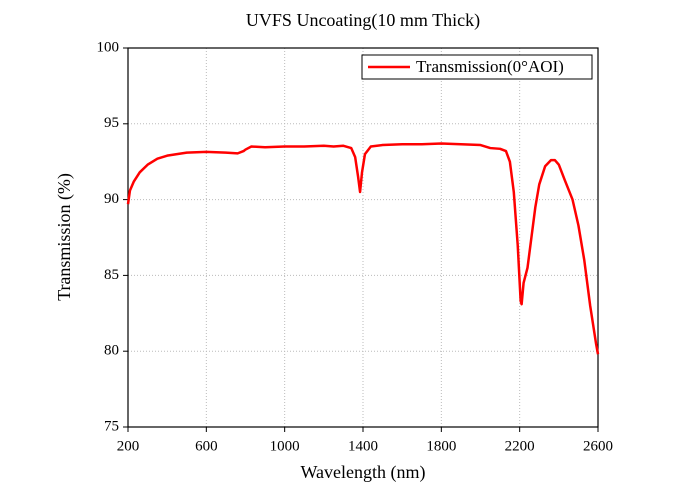 The height and width of the screenshot is (503, 700). I want to click on x-tick-label: 1000, so click(285, 446).